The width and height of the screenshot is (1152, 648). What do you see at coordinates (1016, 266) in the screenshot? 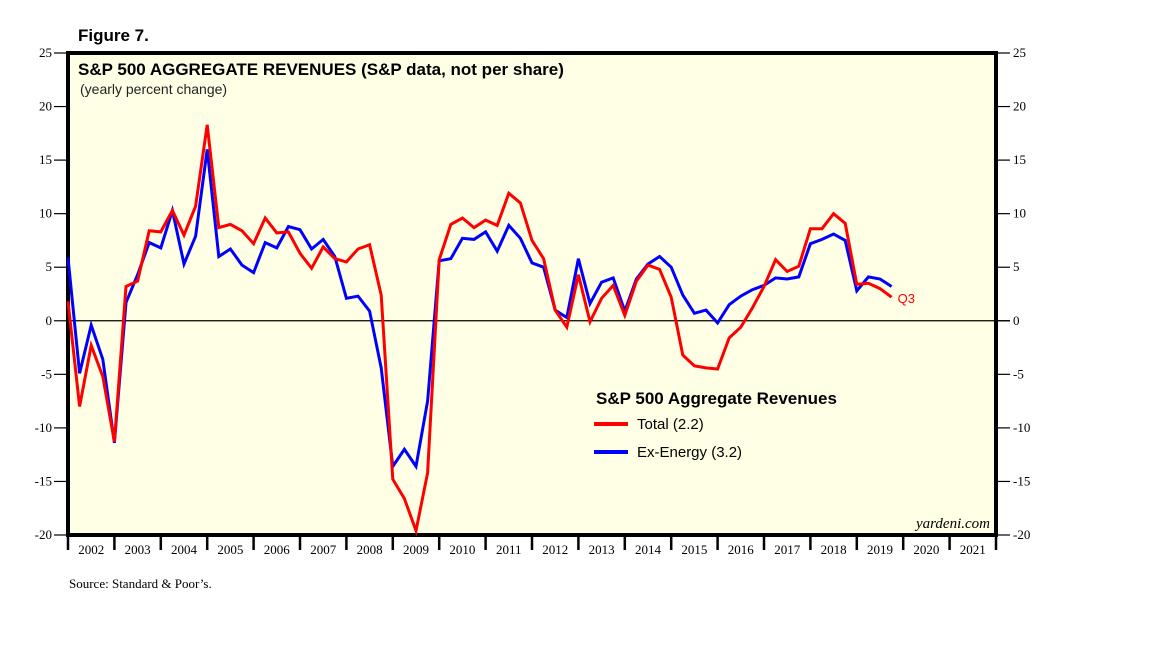
I see `y-tick-label-right: 5` at bounding box center [1016, 266].